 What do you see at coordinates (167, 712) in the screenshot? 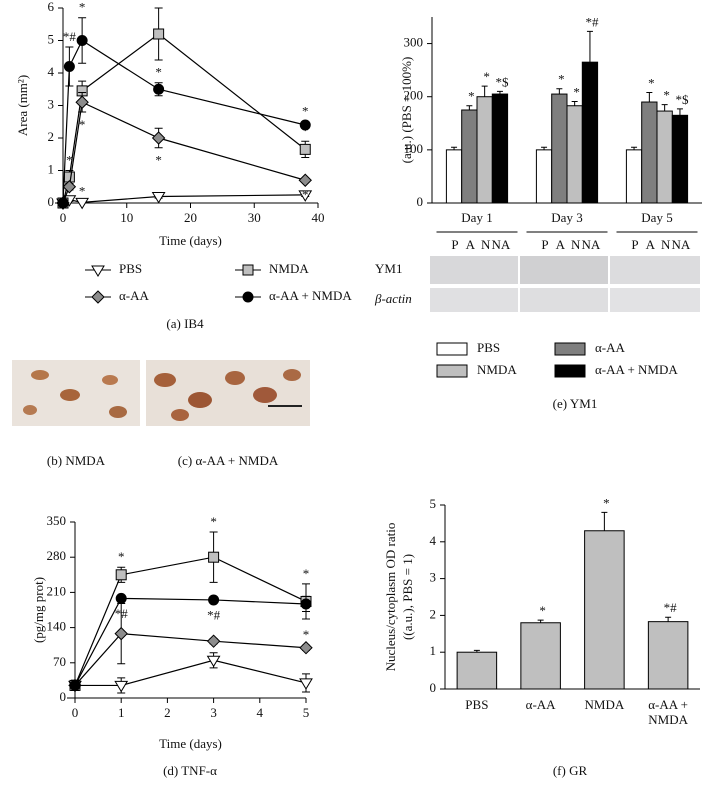
I see `x-tick-label: 2` at bounding box center [167, 712].